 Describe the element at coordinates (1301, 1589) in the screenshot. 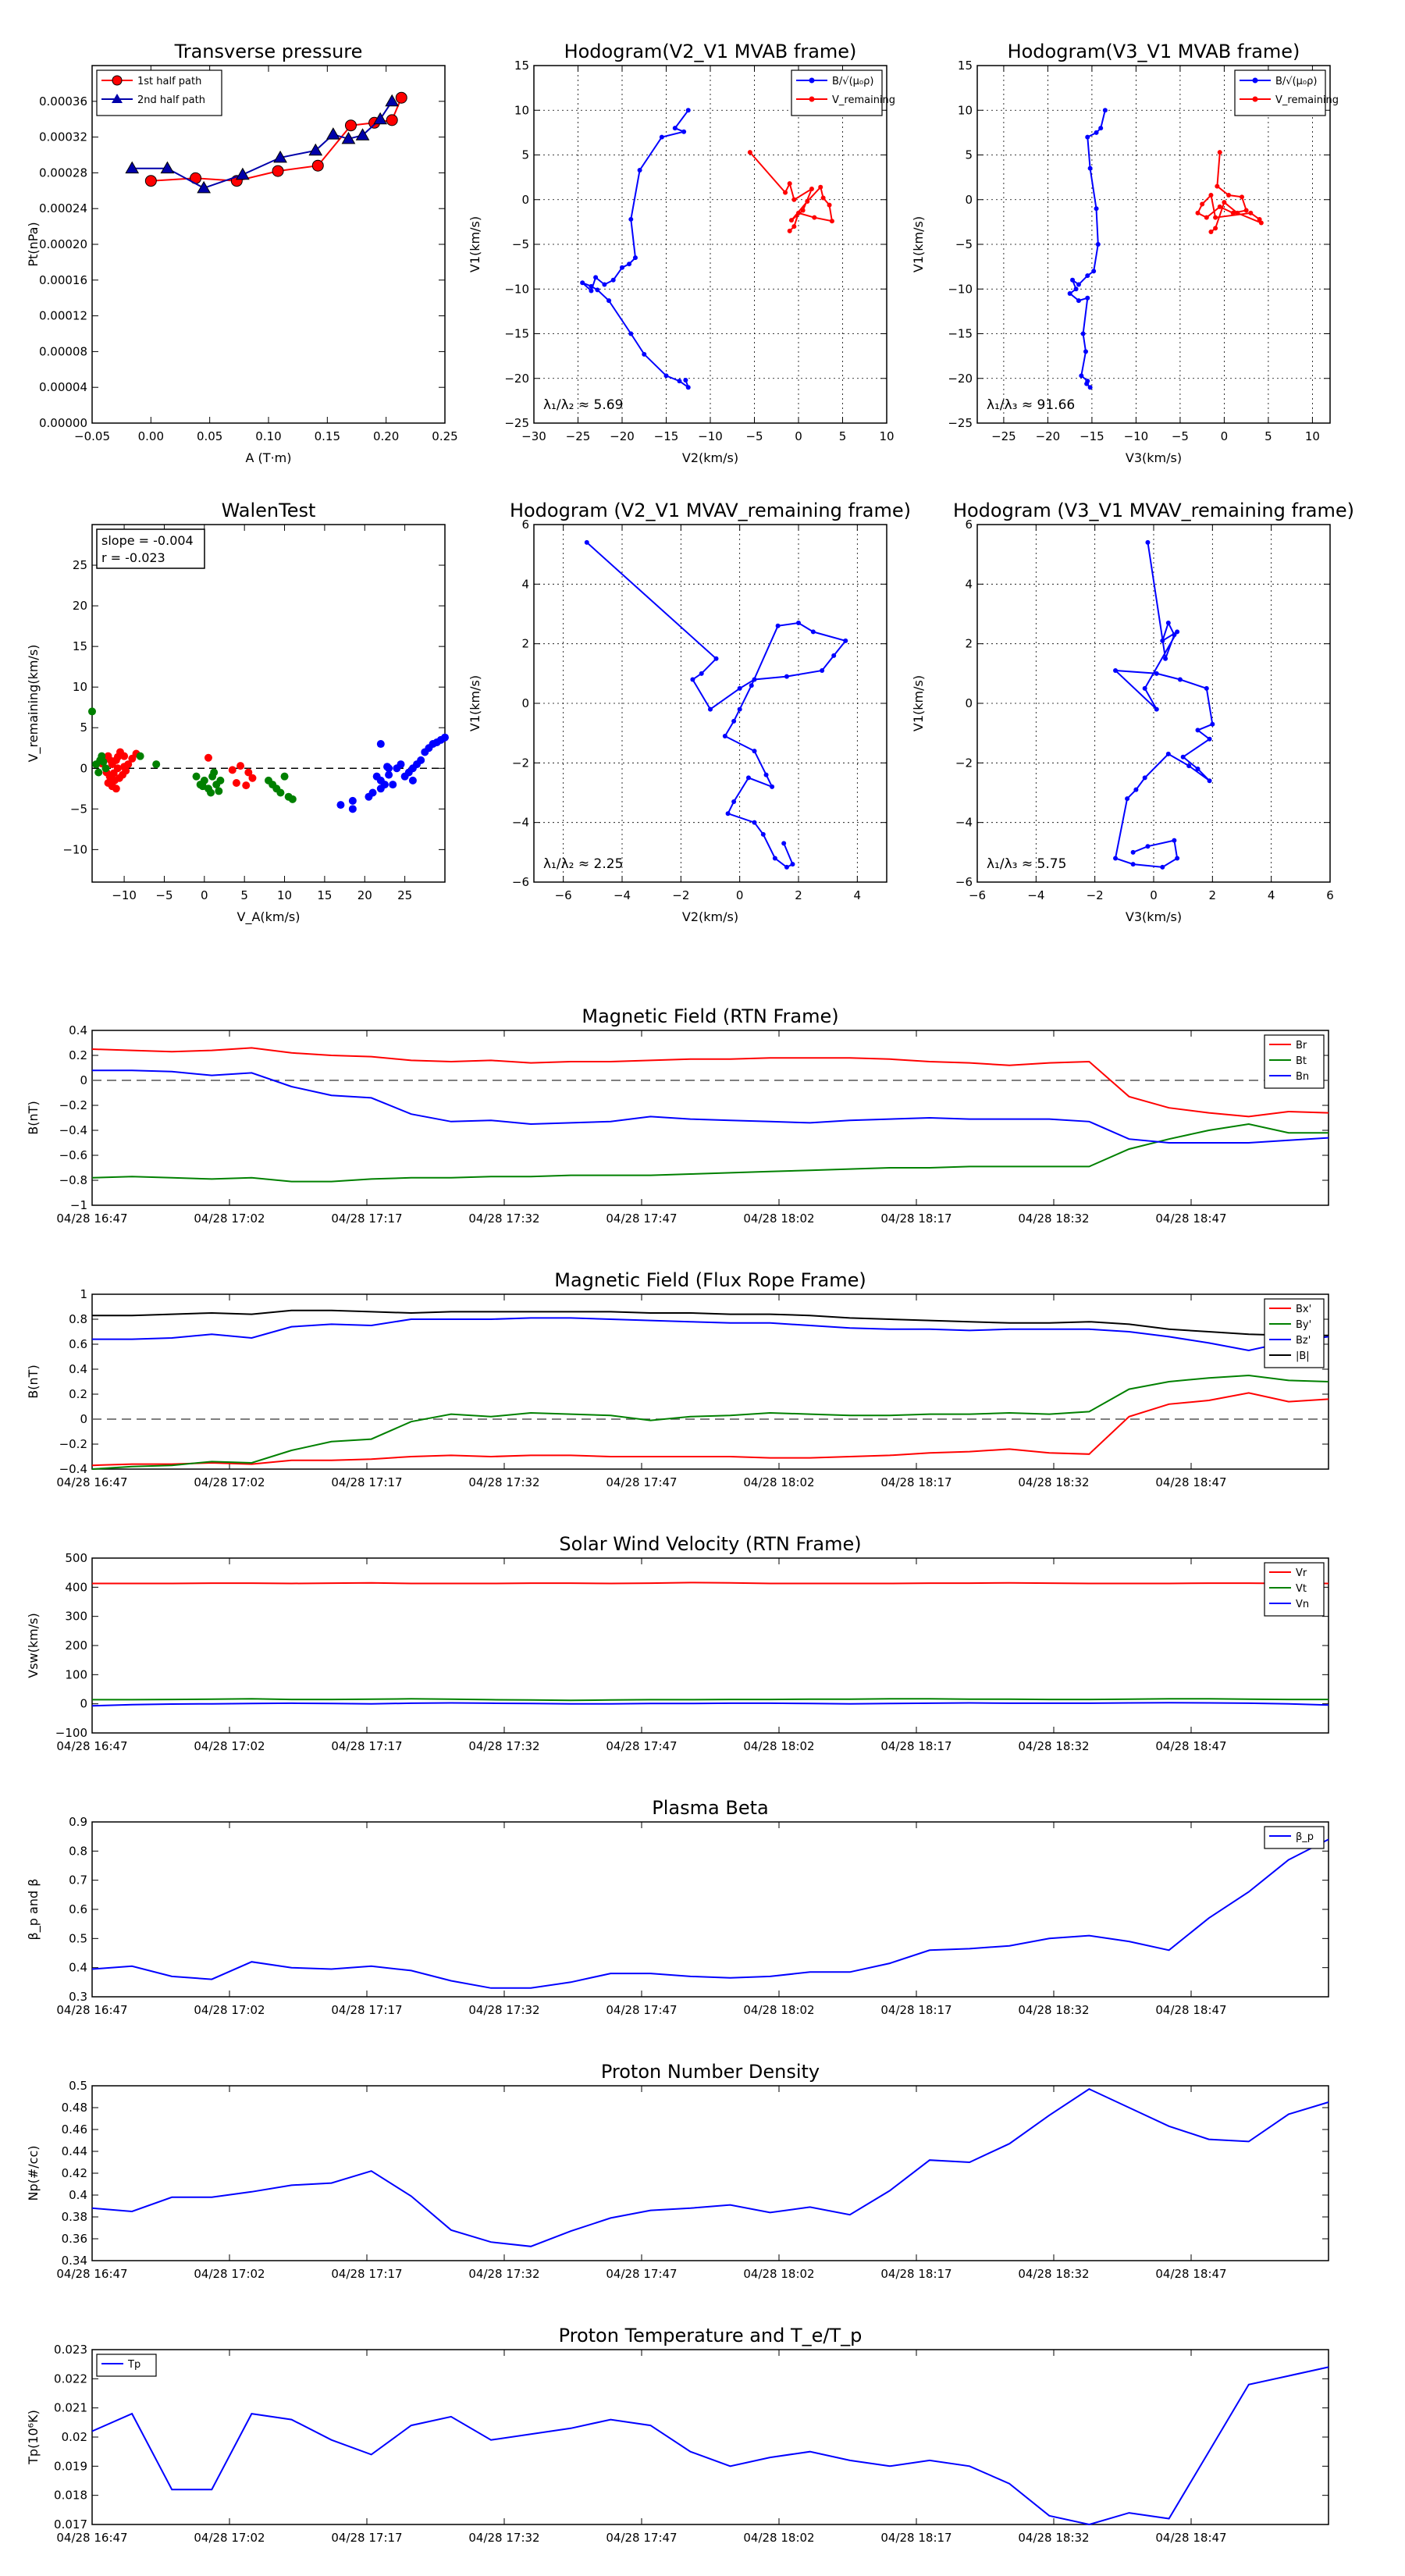

I see `solar-wind-velocity-legend-label: Vt` at that location.